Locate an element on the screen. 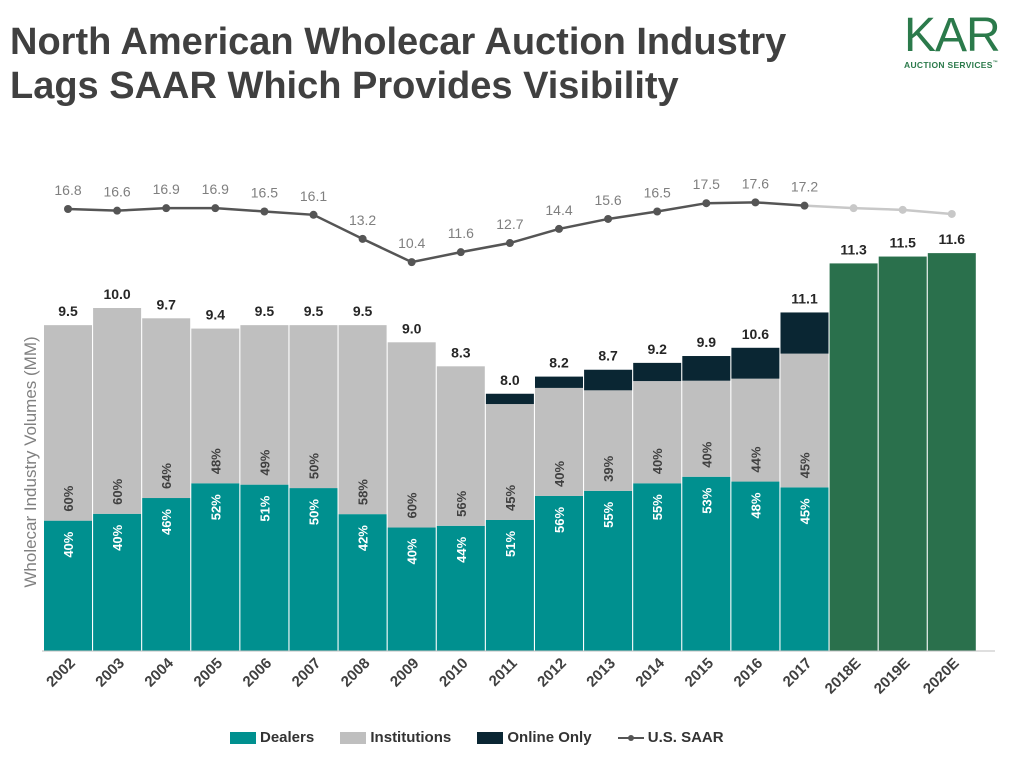 This screenshot has width=1024, height=764. bar-dealers-2016 is located at coordinates (755, 566).